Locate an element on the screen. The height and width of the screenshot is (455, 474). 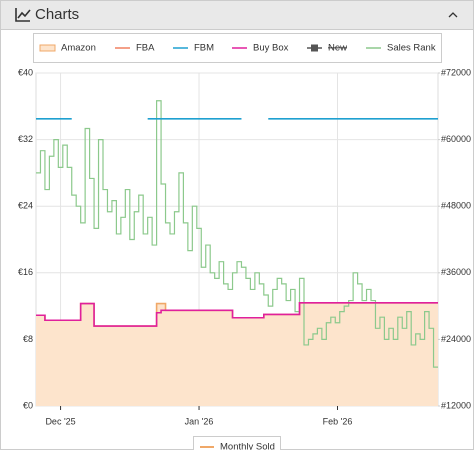
chart-icon is located at coordinates (23, 15).